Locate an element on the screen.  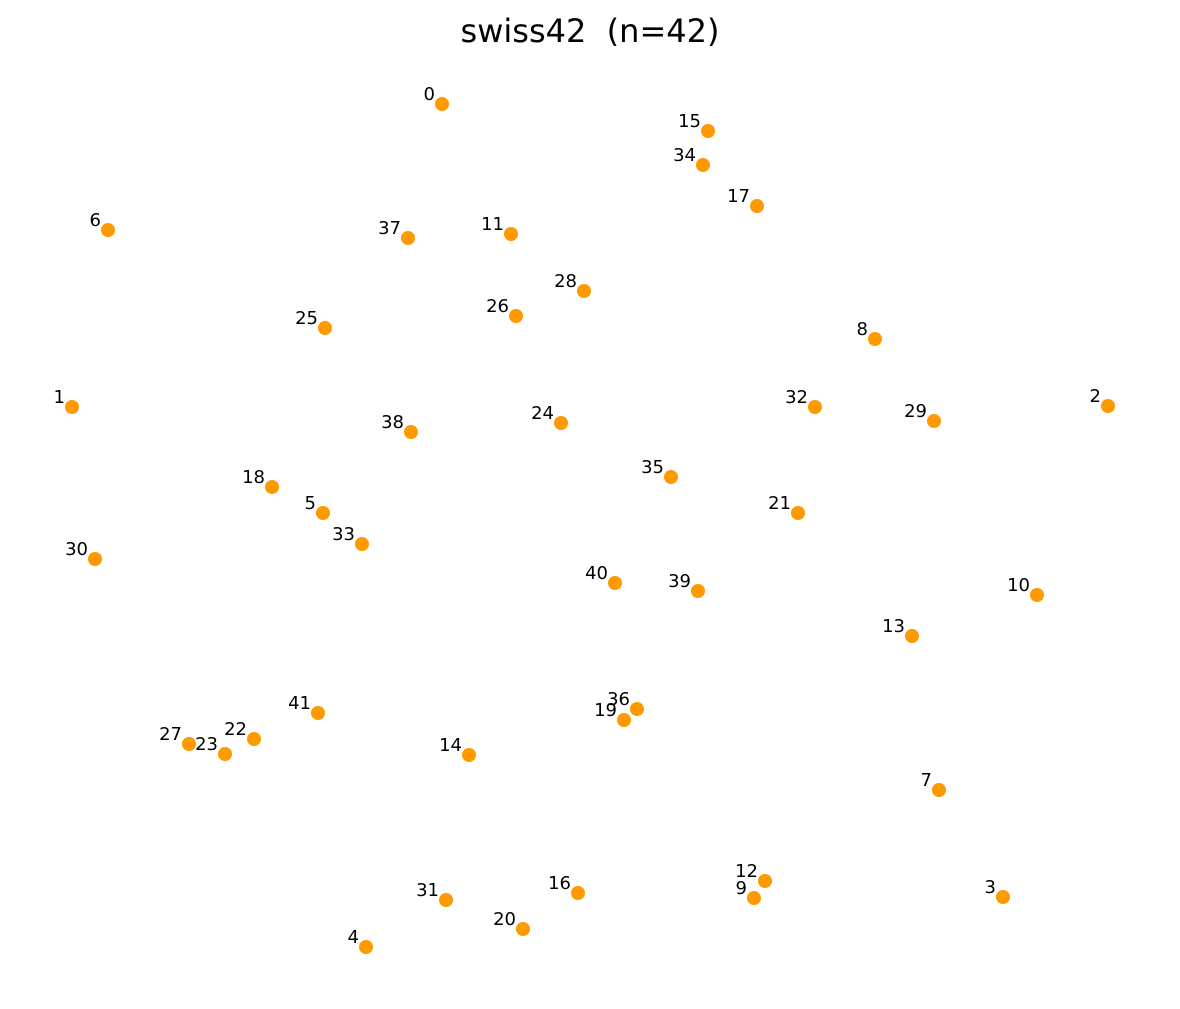
node-8: 8 is located at coordinates (869, 332).